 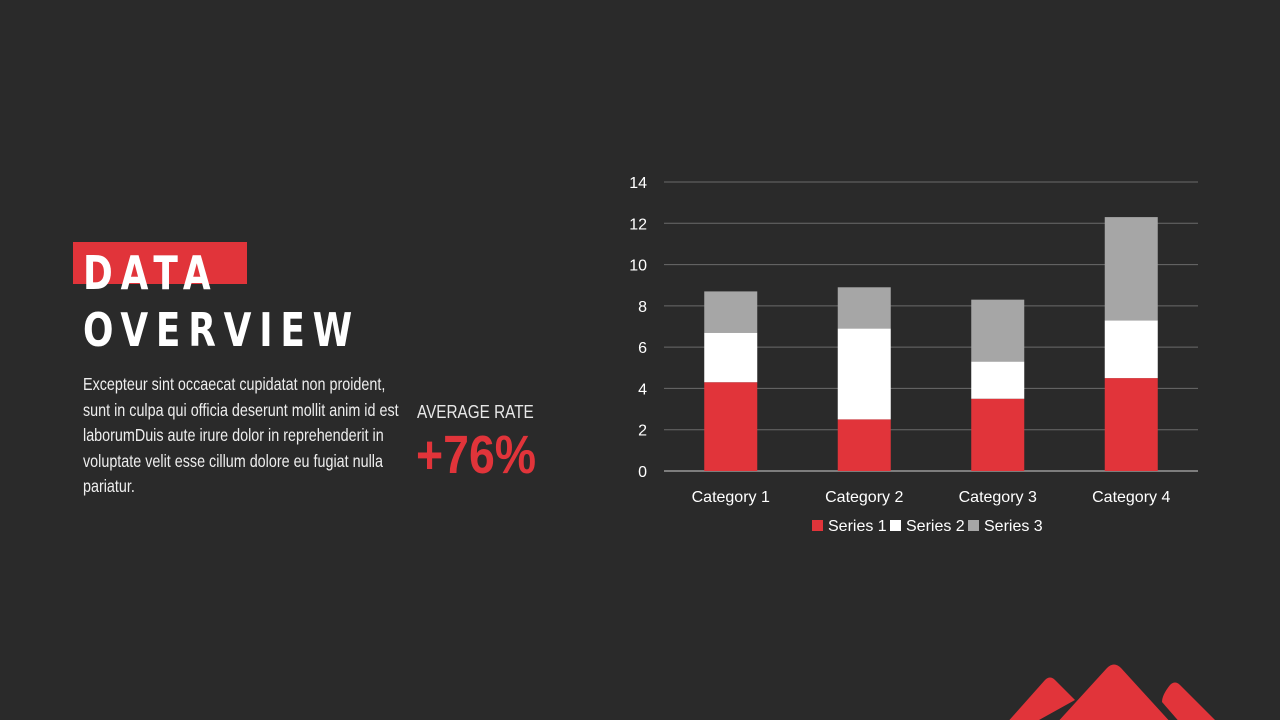 I want to click on y-tick-label: 0, so click(x=642, y=472).